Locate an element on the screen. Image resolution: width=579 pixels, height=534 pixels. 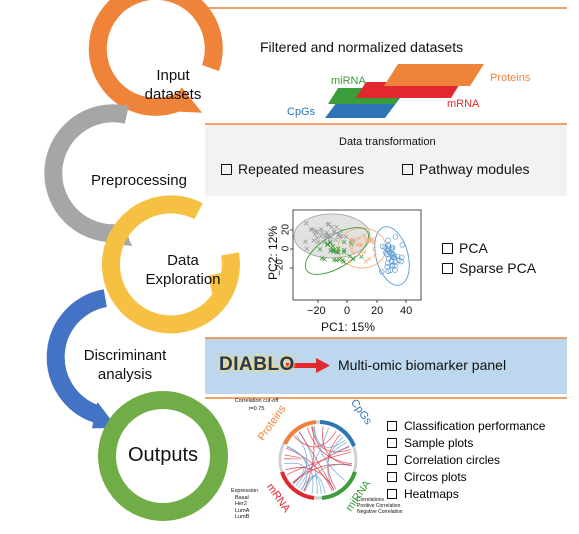
option-sparse-pca: Sparse PCA is located at coordinates (489, 268).